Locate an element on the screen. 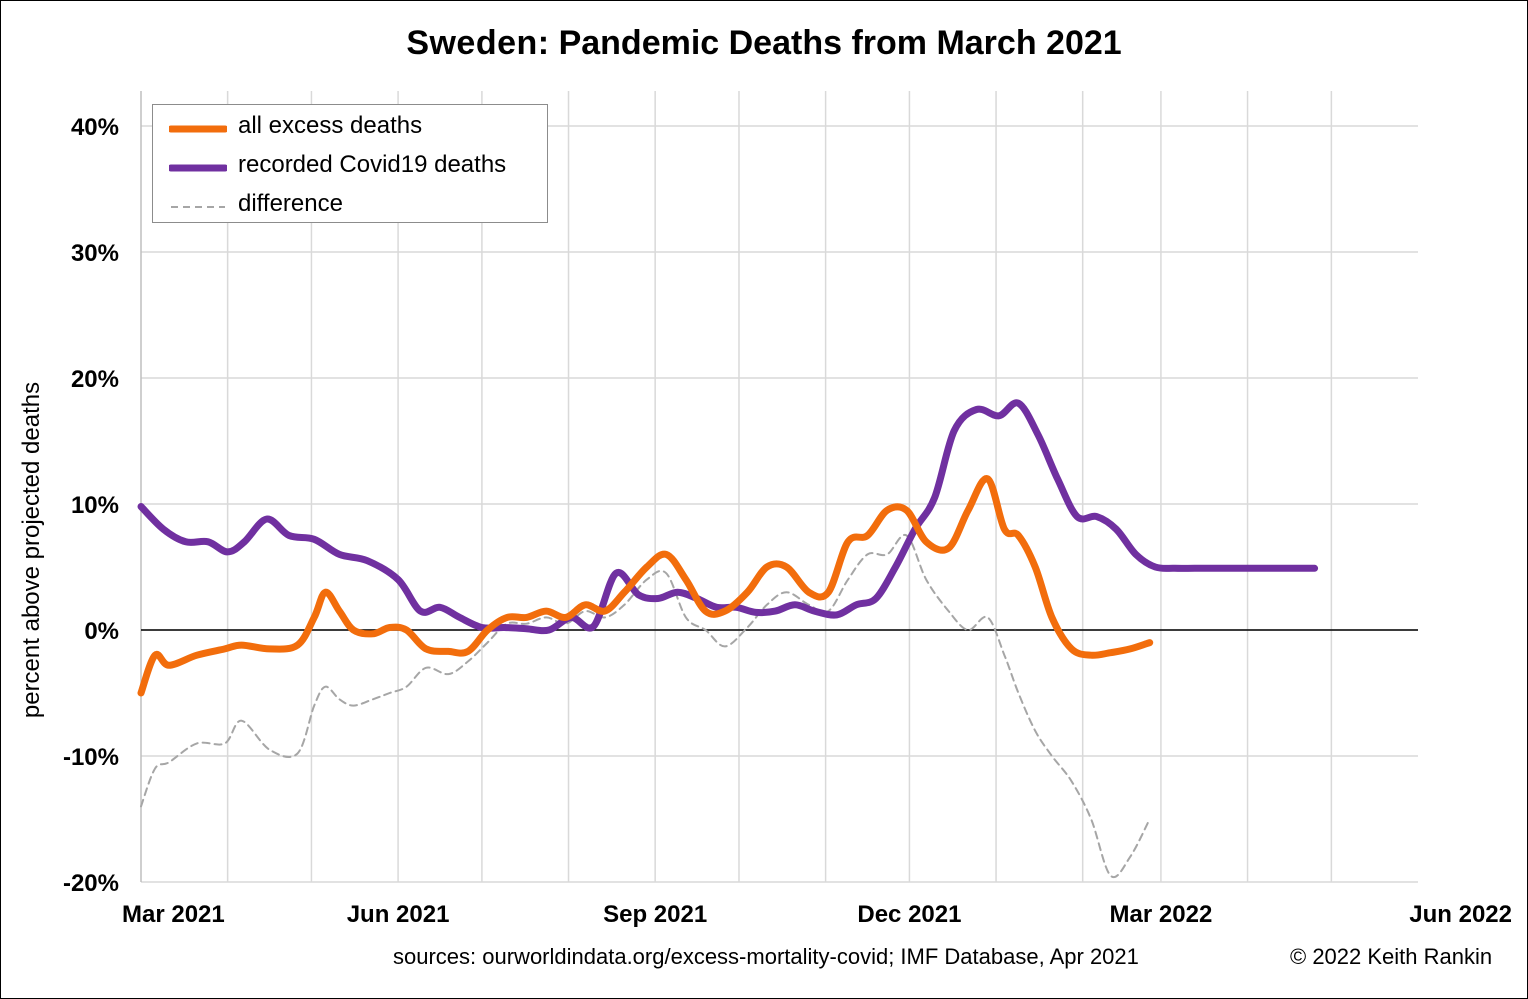 This screenshot has height=999, width=1528. chart-title: Sweden: Pandemic Deaths from March 2021 is located at coordinates (764, 43).